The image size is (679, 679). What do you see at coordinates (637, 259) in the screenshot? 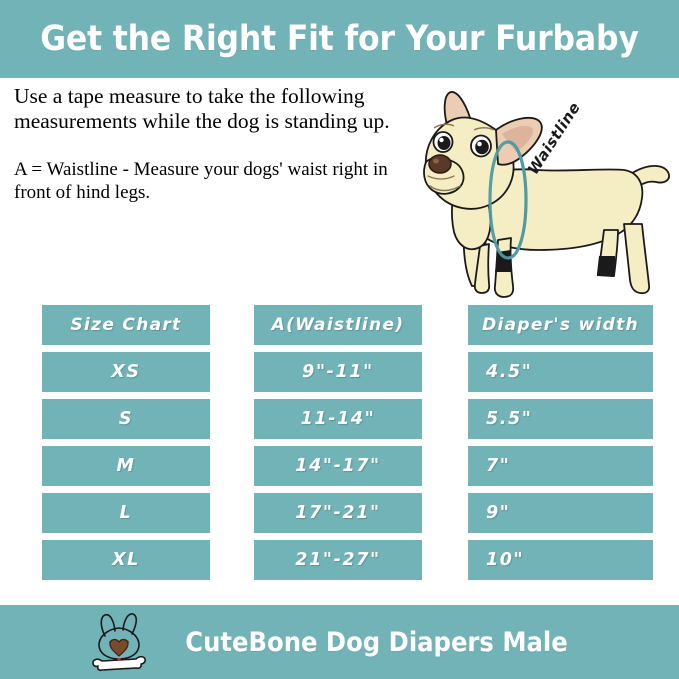
I see `dog-hind-leg-near` at bounding box center [637, 259].